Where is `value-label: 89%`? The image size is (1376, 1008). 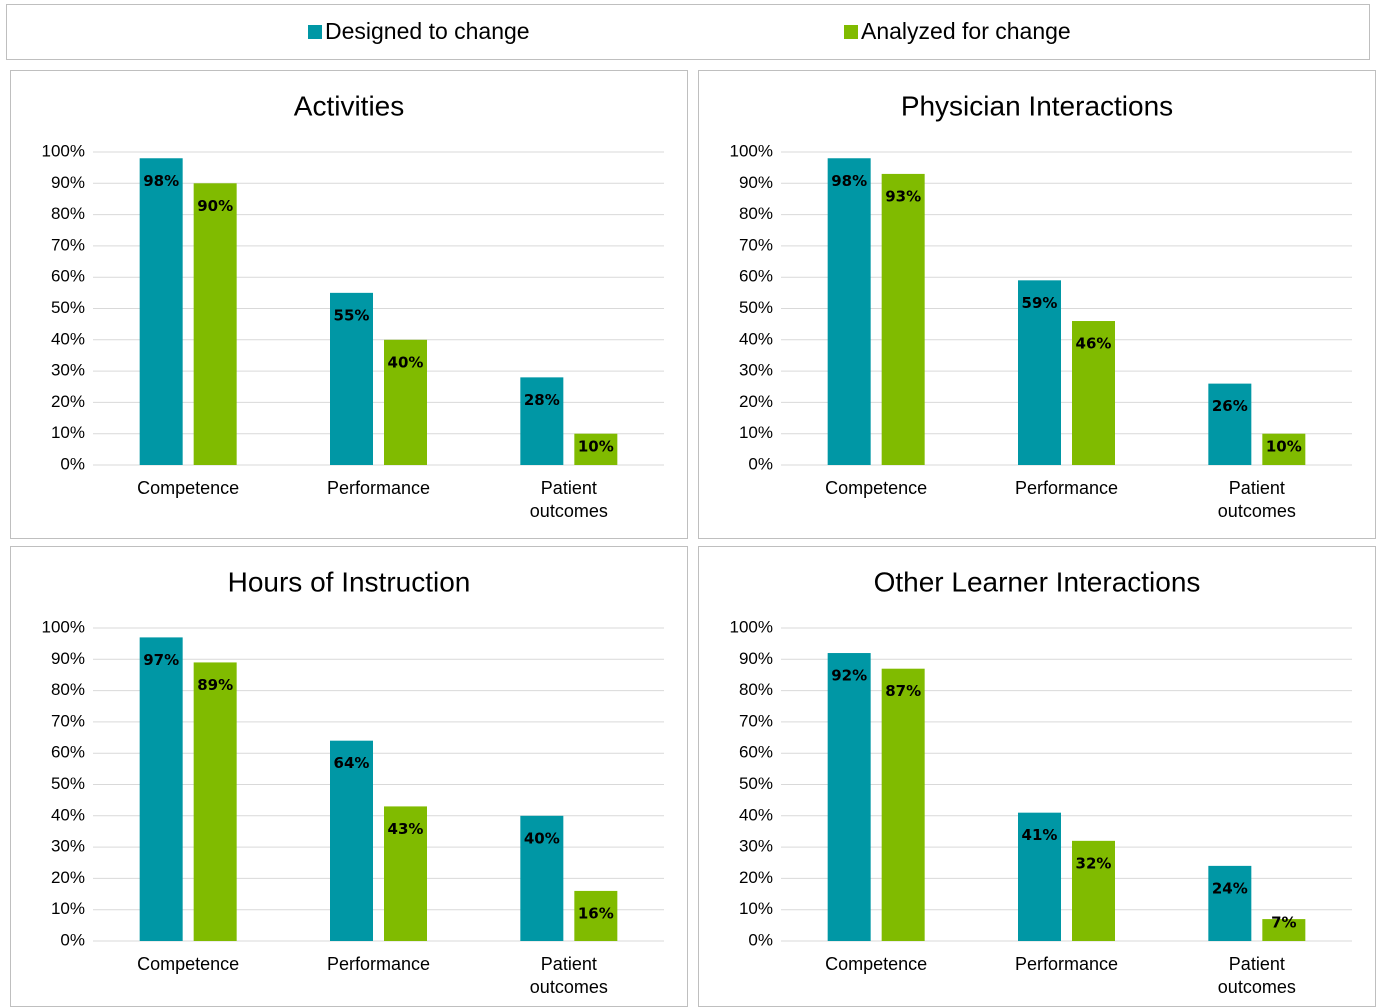
value-label: 89% is located at coordinates (215, 685).